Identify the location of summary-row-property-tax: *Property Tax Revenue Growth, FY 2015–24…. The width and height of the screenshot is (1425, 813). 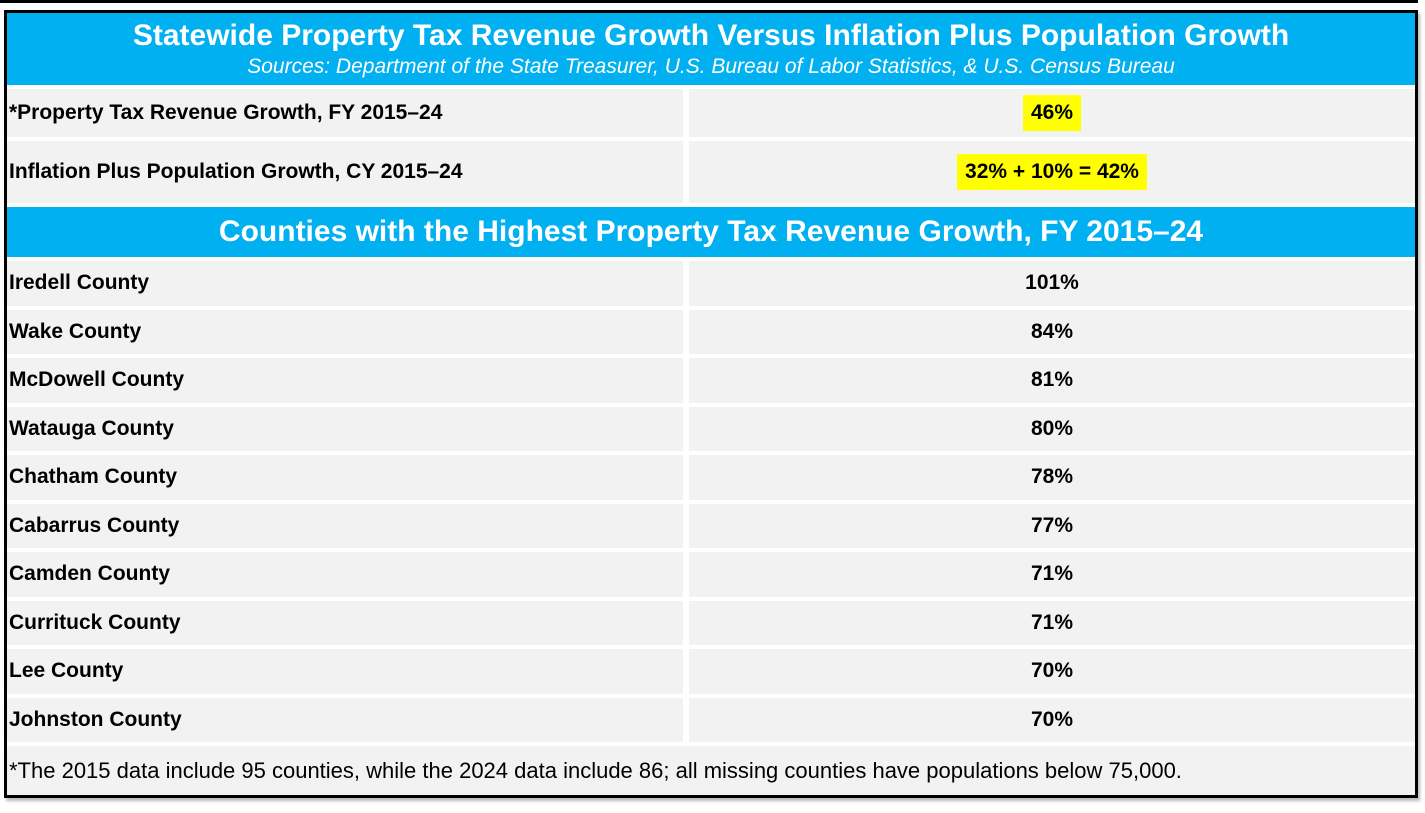
(711, 113).